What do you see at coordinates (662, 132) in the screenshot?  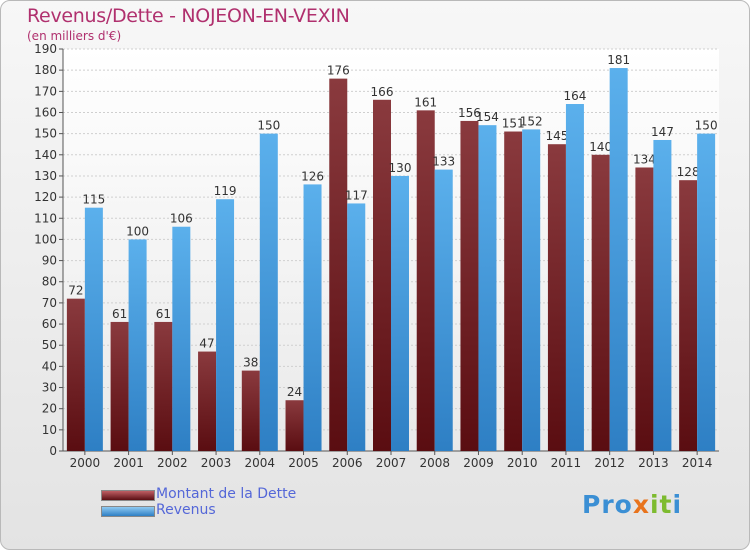 I see `data-label-revenus-2013: 147` at bounding box center [662, 132].